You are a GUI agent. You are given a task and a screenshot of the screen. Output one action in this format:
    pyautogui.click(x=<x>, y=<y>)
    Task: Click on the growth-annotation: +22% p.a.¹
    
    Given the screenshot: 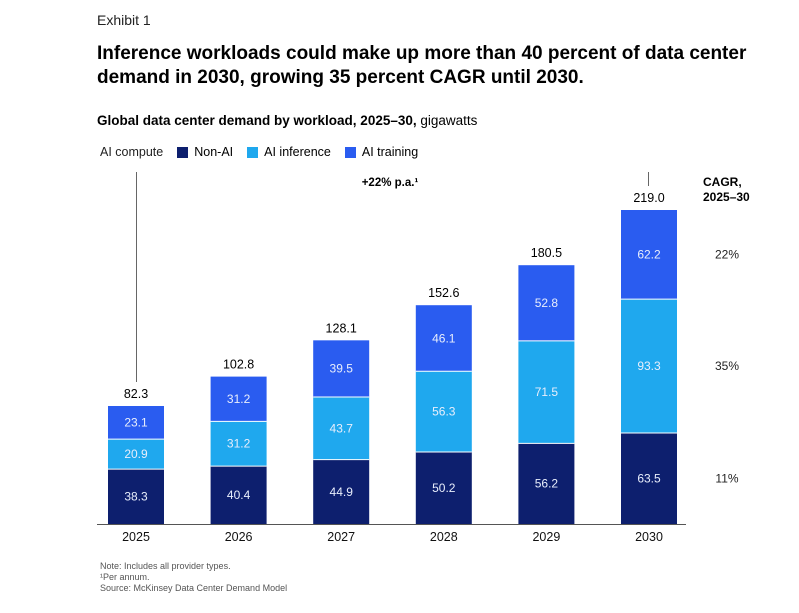 What is the action you would take?
    pyautogui.click(x=390, y=183)
    